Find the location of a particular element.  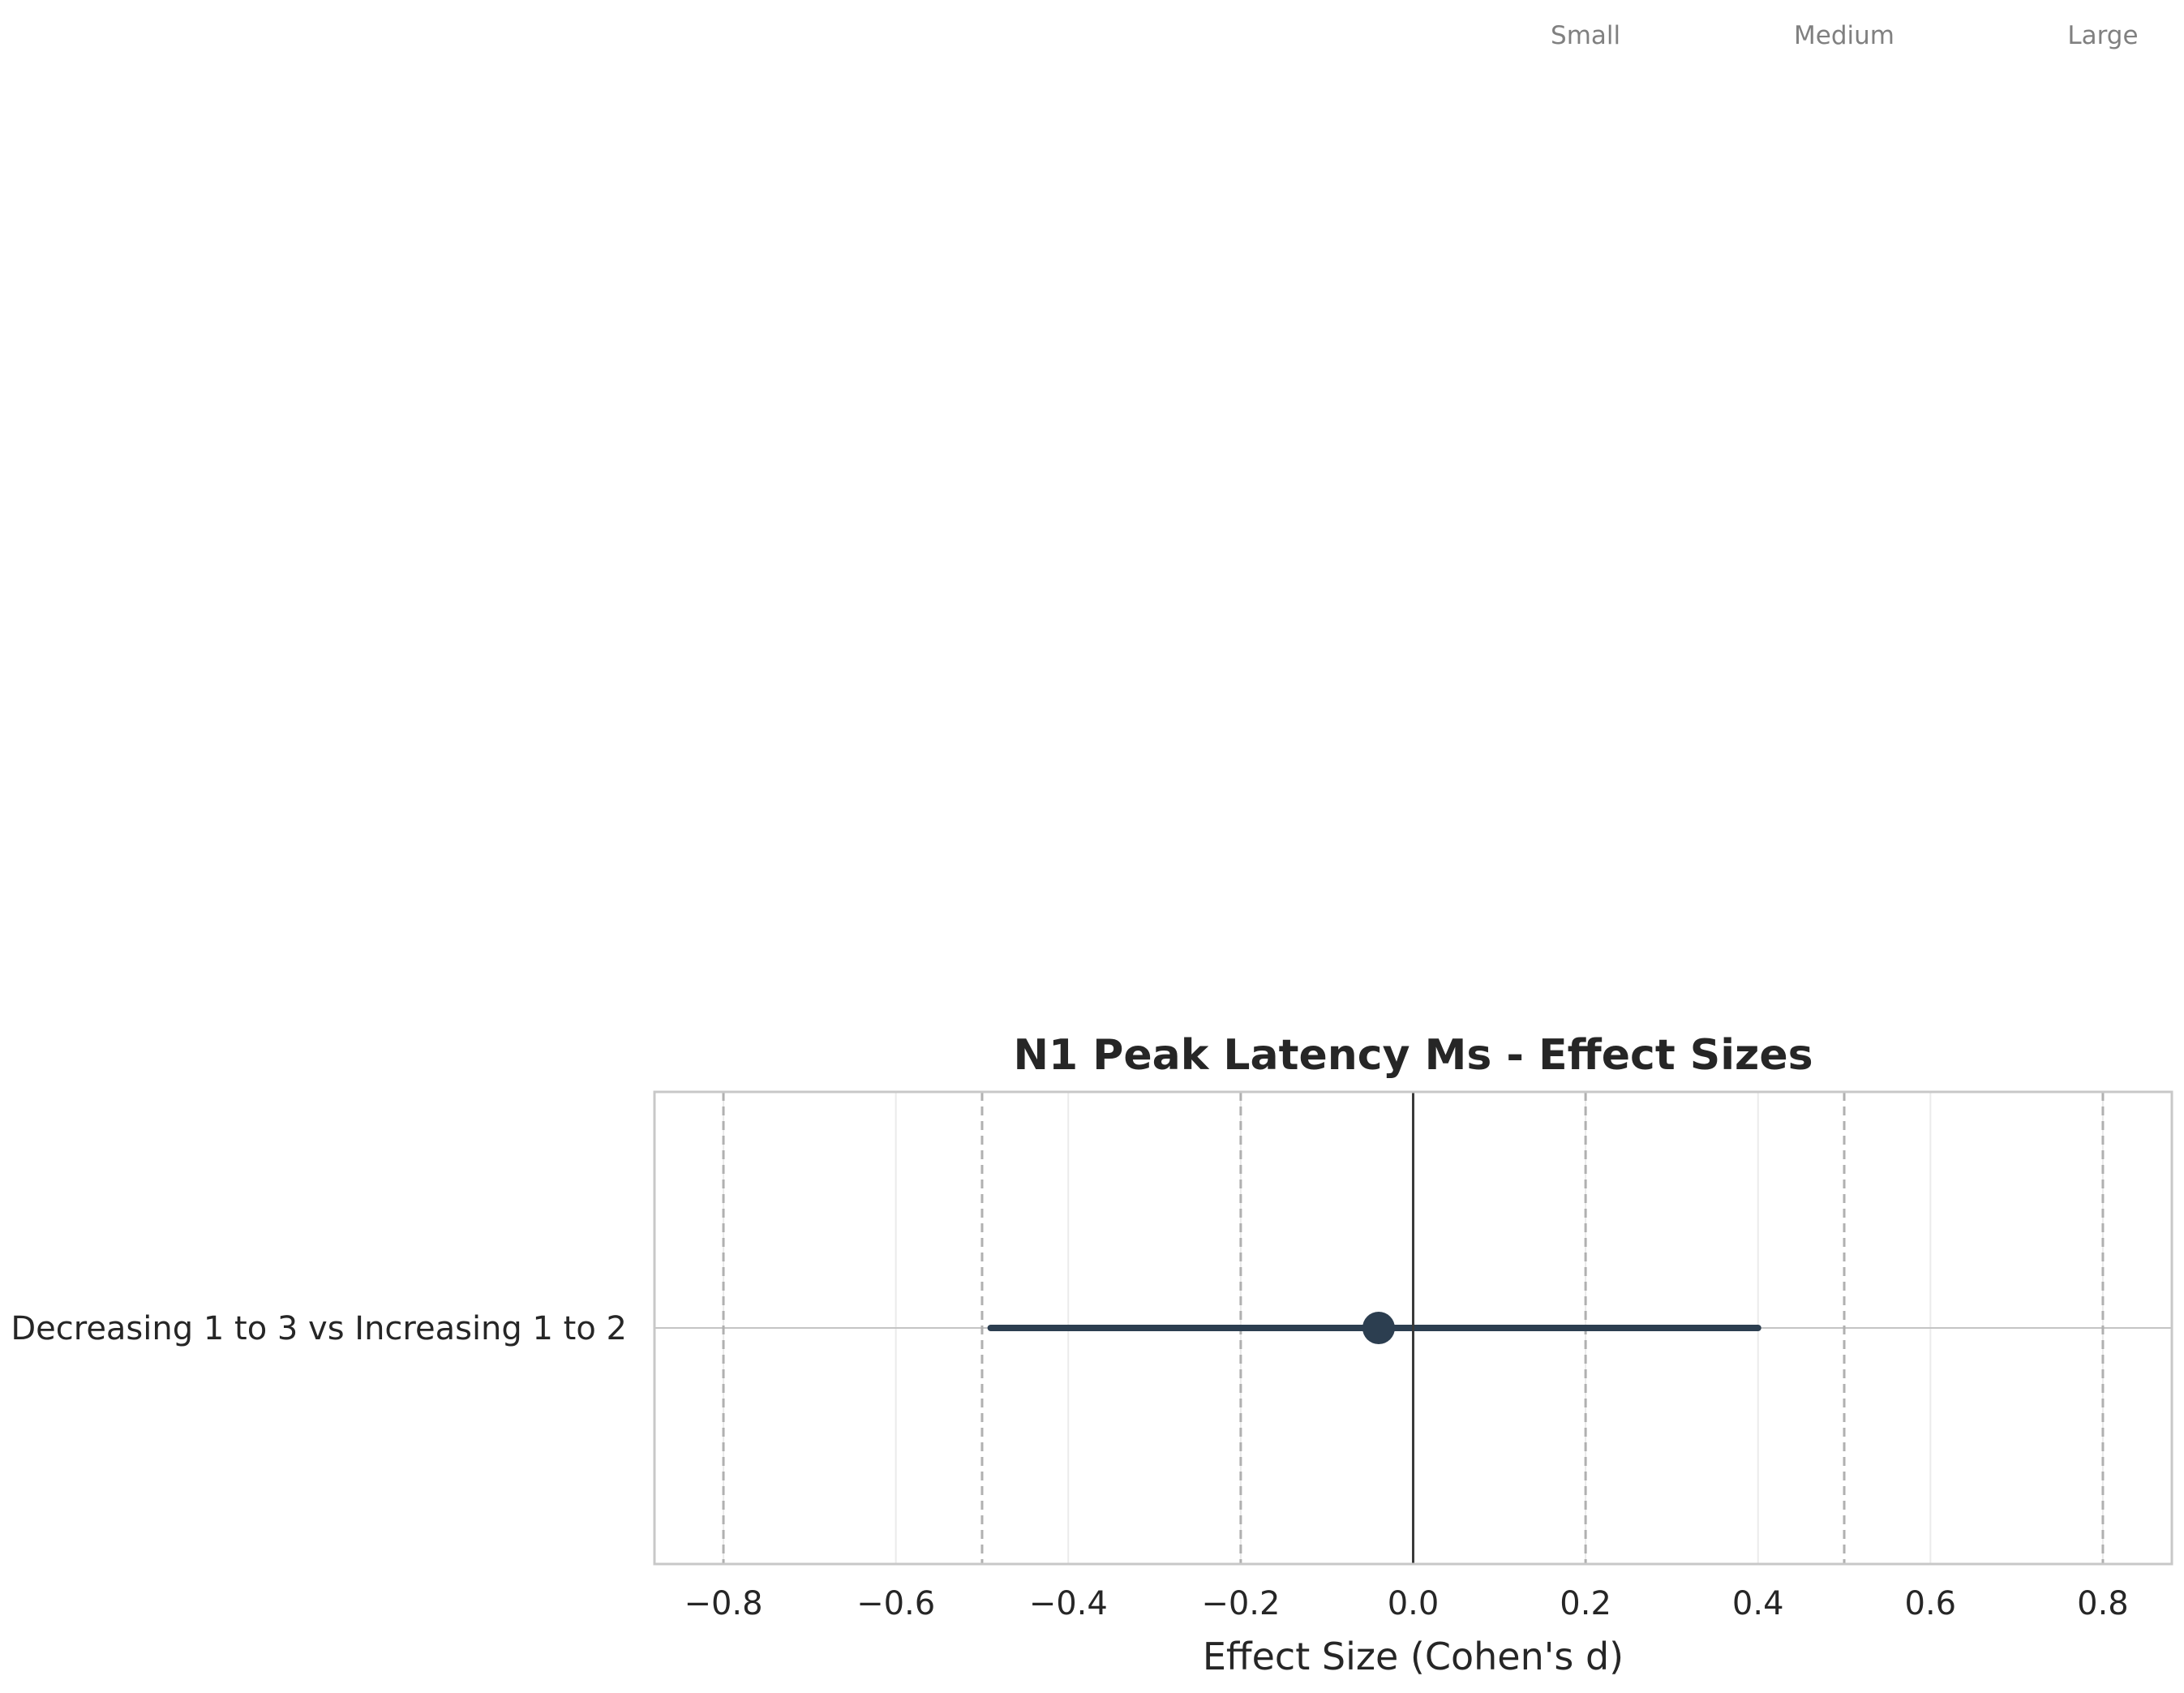

x-tick-label: 0.8 is located at coordinates (2103, 1604).